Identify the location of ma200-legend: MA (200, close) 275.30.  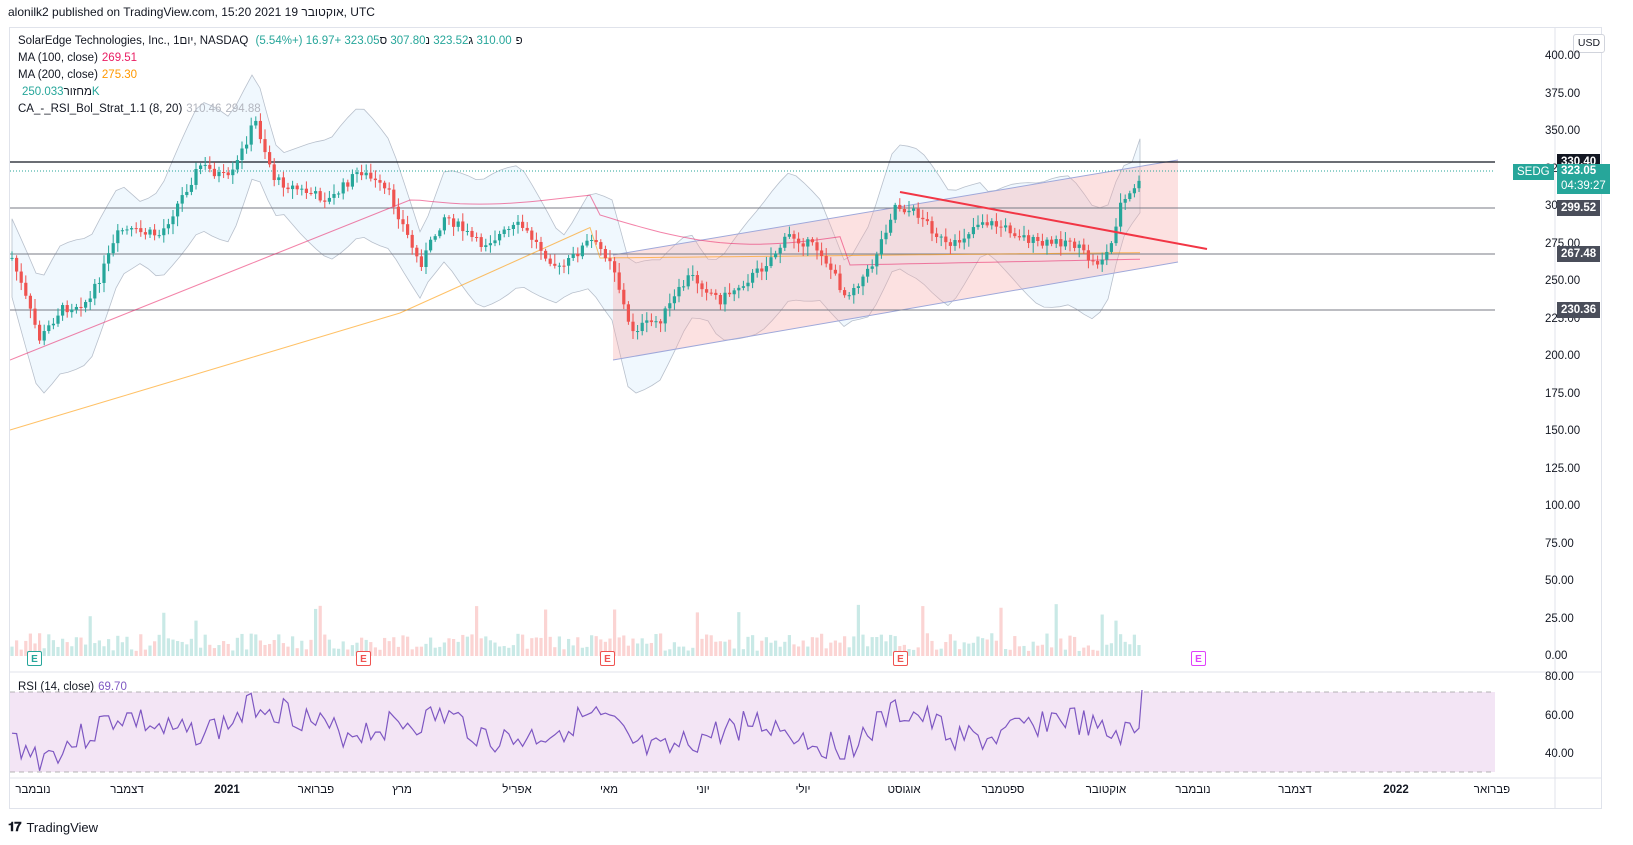
(77, 75).